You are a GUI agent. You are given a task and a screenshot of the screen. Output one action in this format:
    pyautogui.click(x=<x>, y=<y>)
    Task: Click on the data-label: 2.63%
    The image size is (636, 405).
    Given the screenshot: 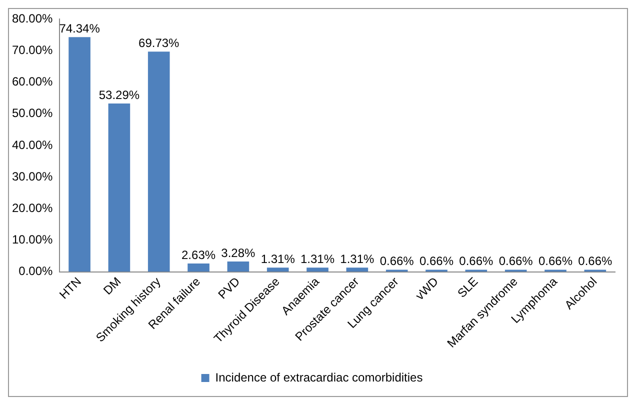 What is the action you would take?
    pyautogui.click(x=199, y=255)
    